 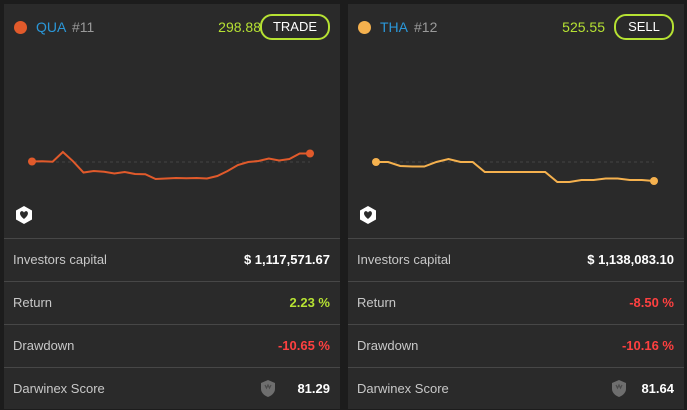 I want to click on darwin-ticker: THA, so click(x=394, y=27).